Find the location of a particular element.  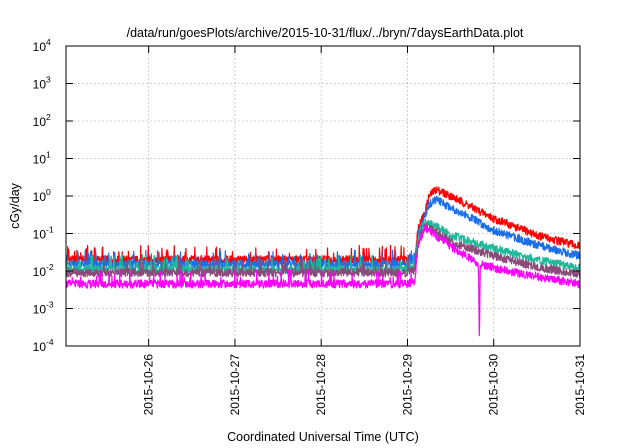

x-tick-label: 2015-10-27 is located at coordinates (235, 385).